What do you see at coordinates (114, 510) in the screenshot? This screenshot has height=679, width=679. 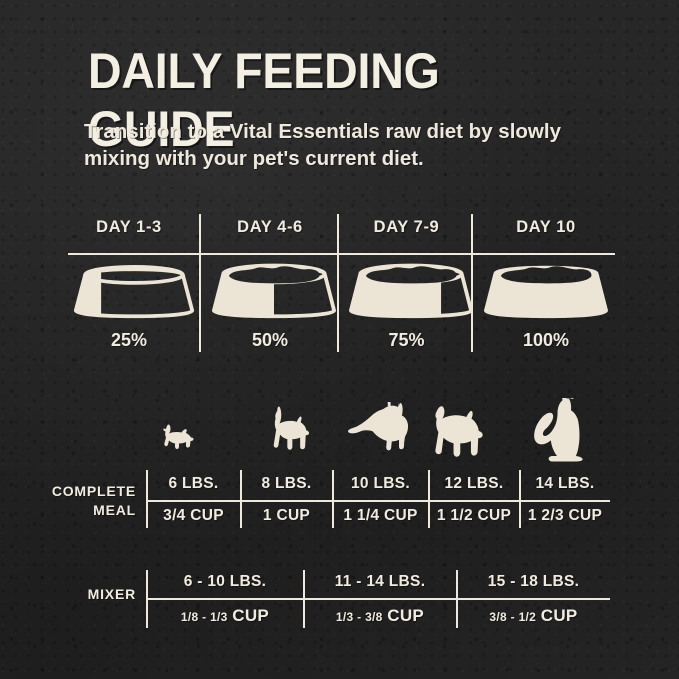 I see `complete-meal-title-line2: MEAL` at bounding box center [114, 510].